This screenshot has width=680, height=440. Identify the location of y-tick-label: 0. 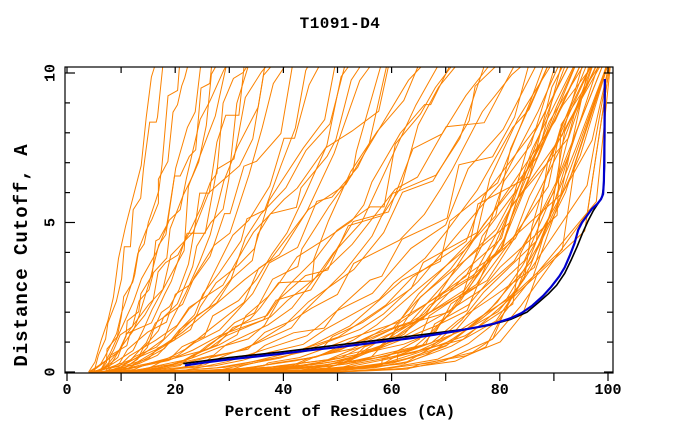
(51, 371).